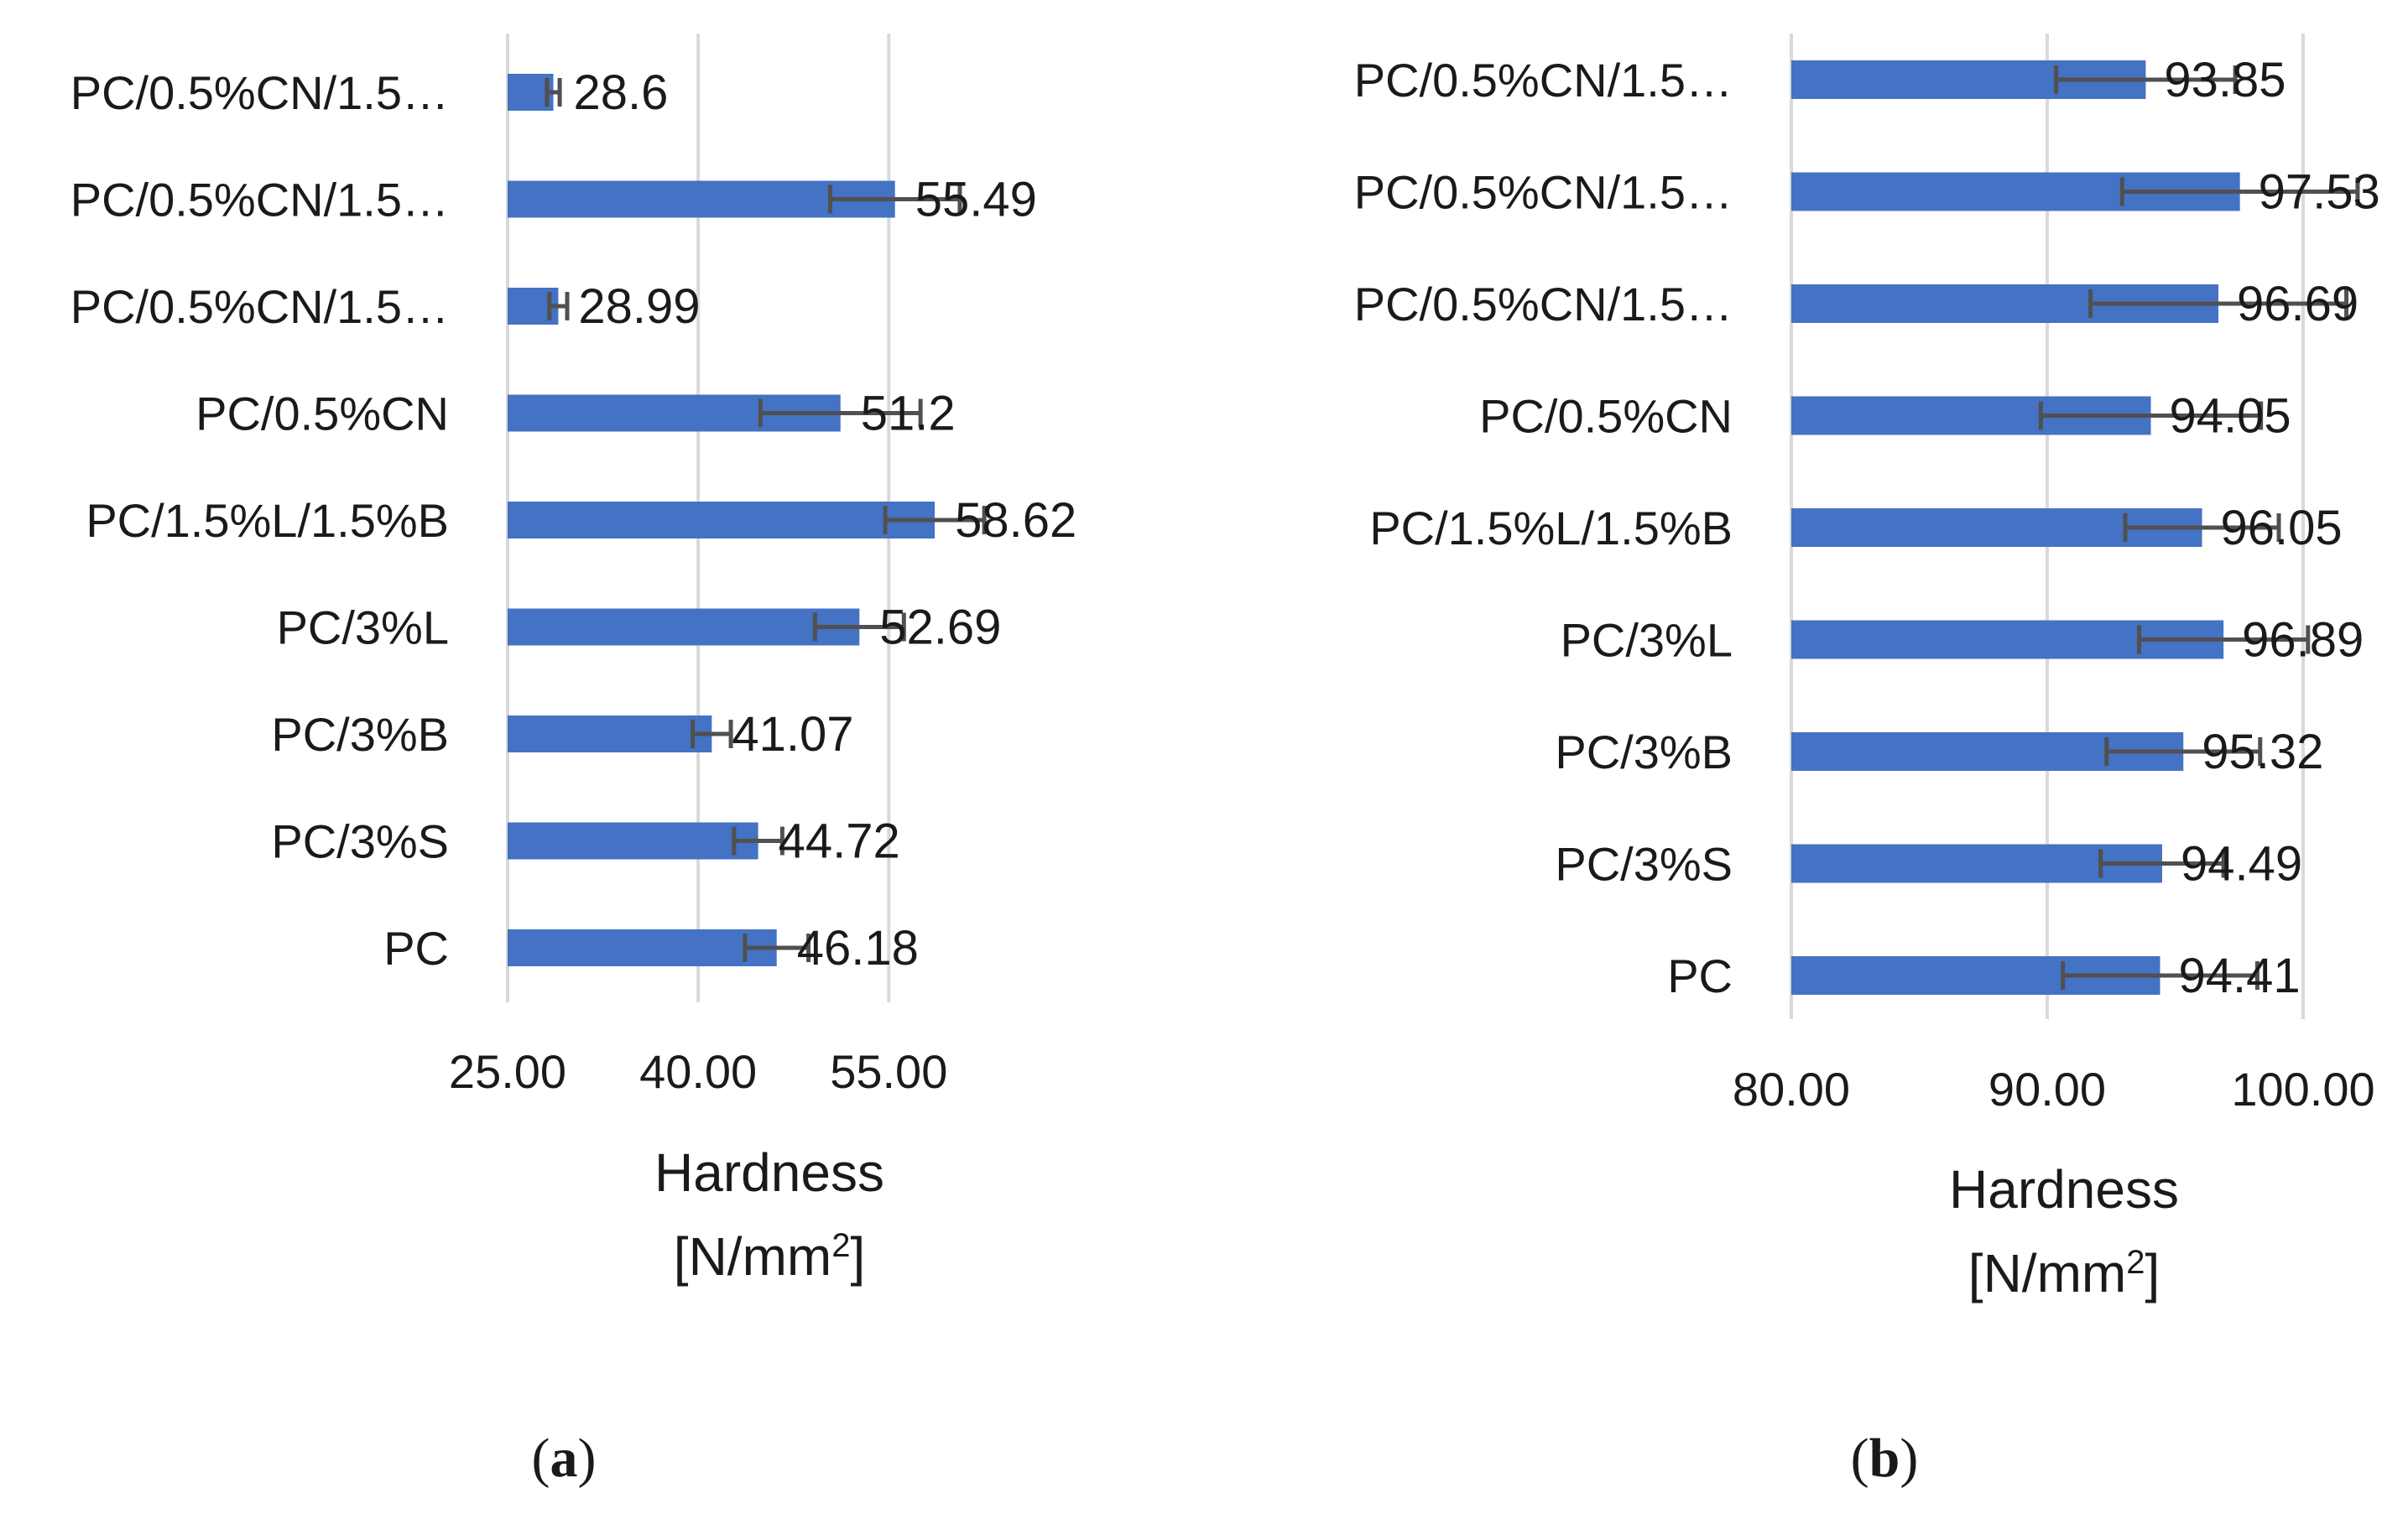 This screenshot has width=2408, height=1514. What do you see at coordinates (1791, 1089) in the screenshot?
I see `x-tick-label: 80.00` at bounding box center [1791, 1089].